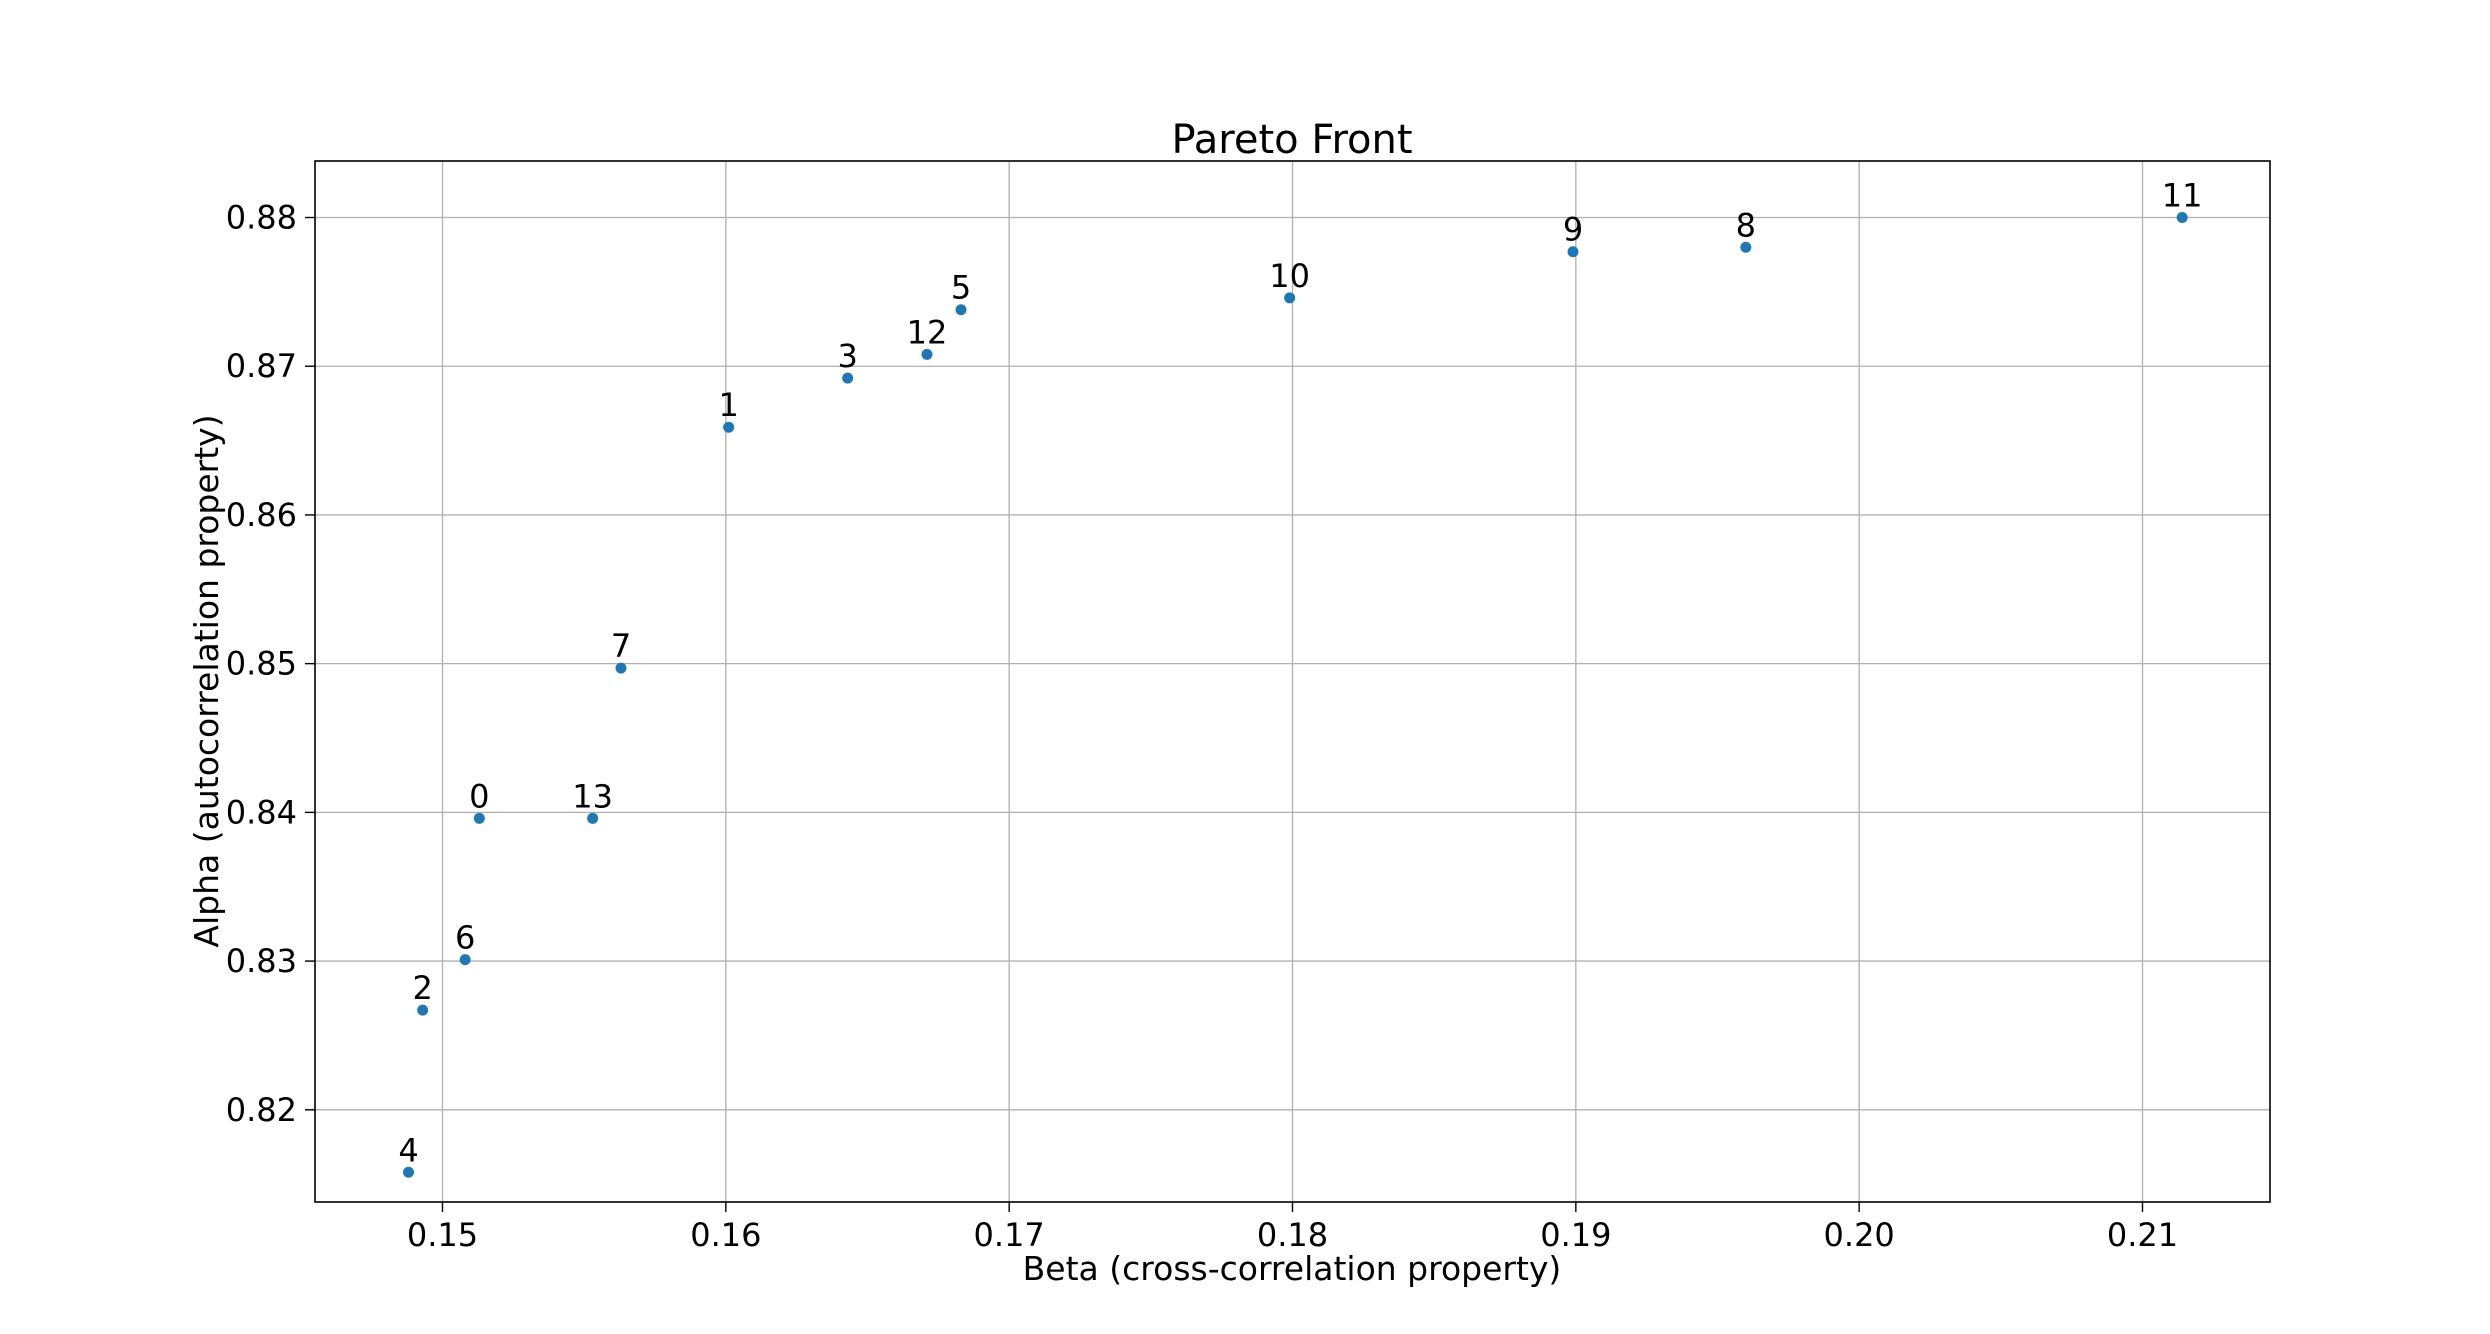 The image size is (2490, 1334). I want to click on x-tick-label: 0.19, so click(1575, 1235).